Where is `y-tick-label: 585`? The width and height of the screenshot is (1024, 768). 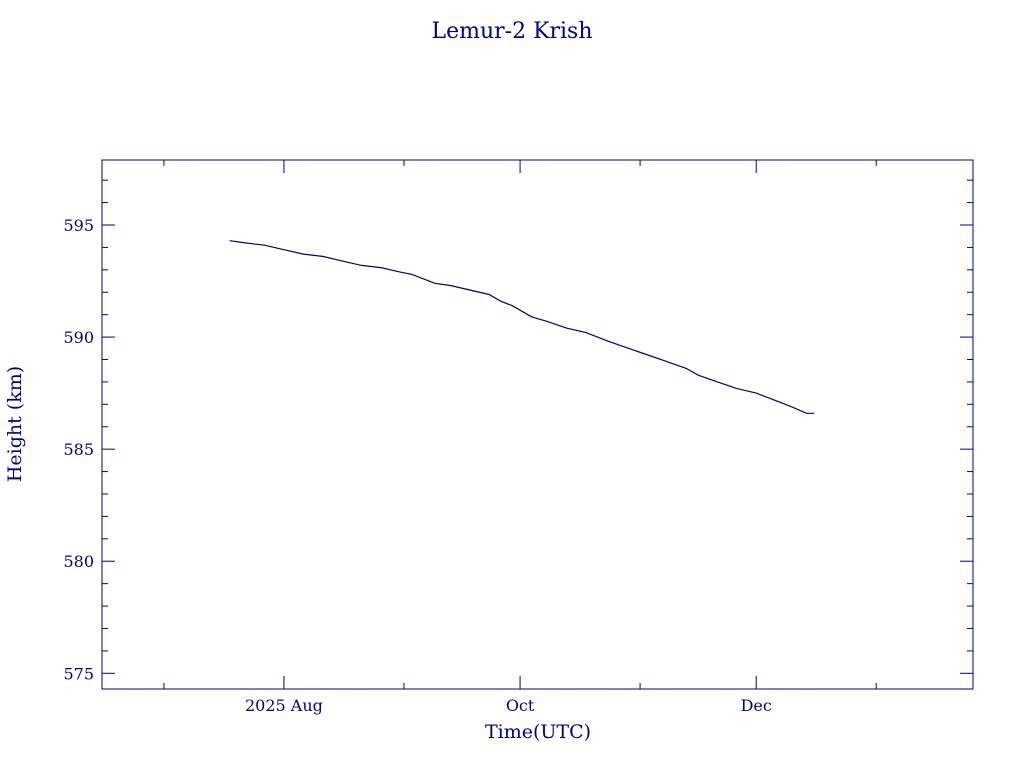
y-tick-label: 585 is located at coordinates (78, 449).